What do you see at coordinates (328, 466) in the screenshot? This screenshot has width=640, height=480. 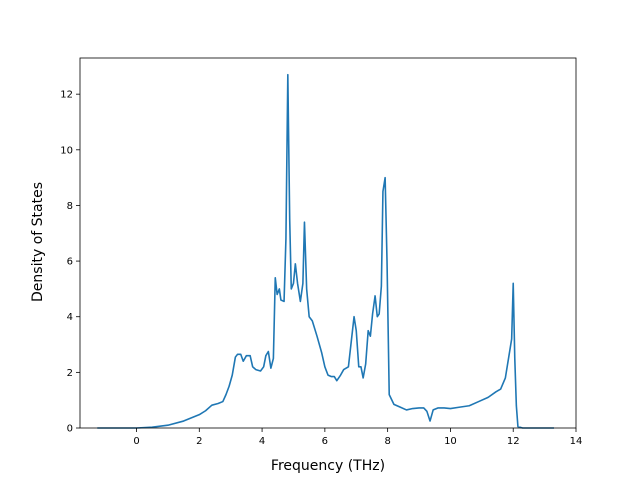 I see `x-axis-title: Frequency (THz)` at bounding box center [328, 466].